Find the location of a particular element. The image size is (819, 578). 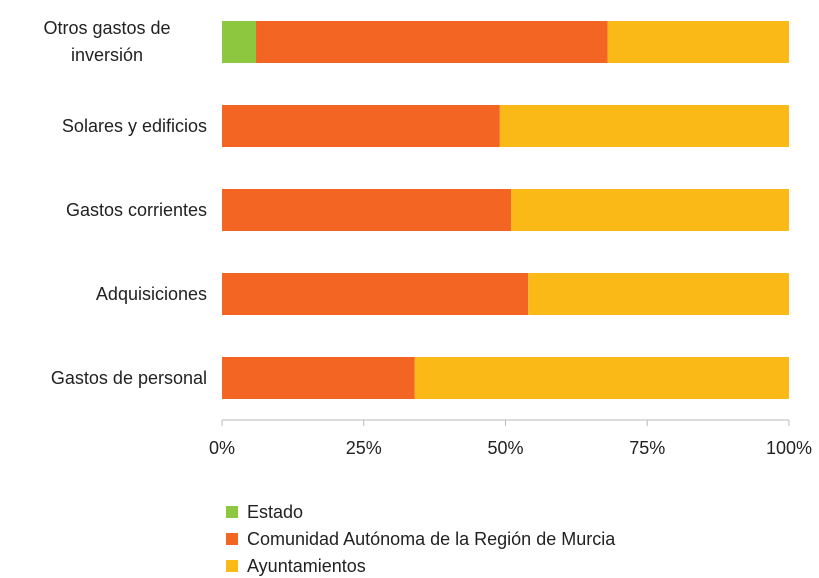

y-tick-label: Solares y edificios is located at coordinates (134, 125).